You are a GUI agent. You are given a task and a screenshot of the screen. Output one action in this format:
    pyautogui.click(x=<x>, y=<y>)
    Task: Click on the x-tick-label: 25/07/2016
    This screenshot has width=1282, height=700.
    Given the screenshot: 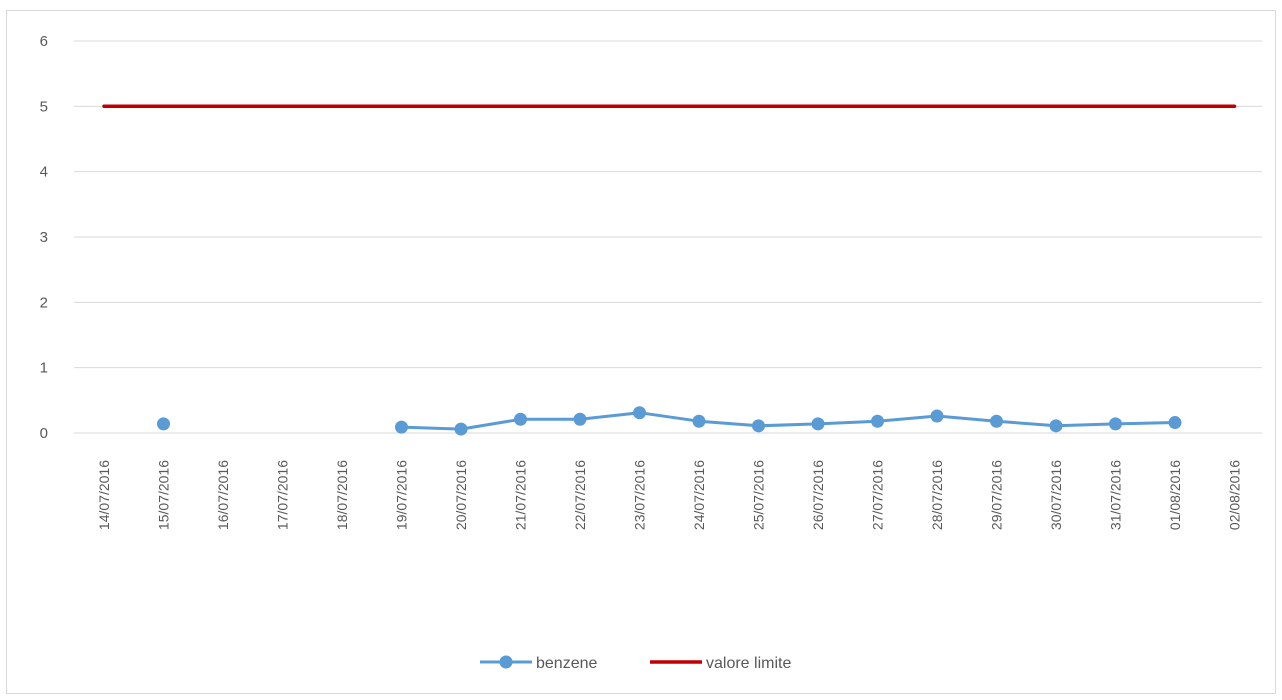 What is the action you would take?
    pyautogui.click(x=759, y=495)
    